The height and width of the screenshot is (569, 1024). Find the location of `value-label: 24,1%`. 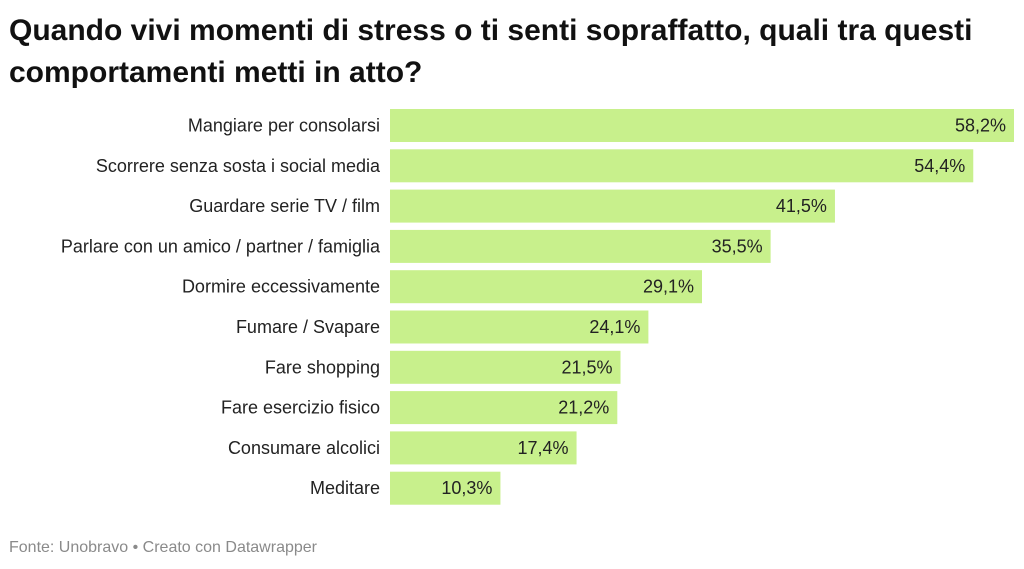

value-label: 24,1% is located at coordinates (614, 327).